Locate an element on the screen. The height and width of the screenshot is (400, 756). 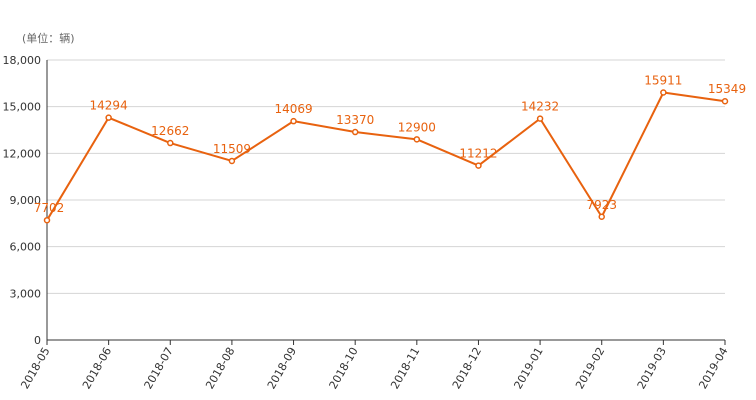
x-tick-label: 2018-09 is located at coordinates (282, 368).